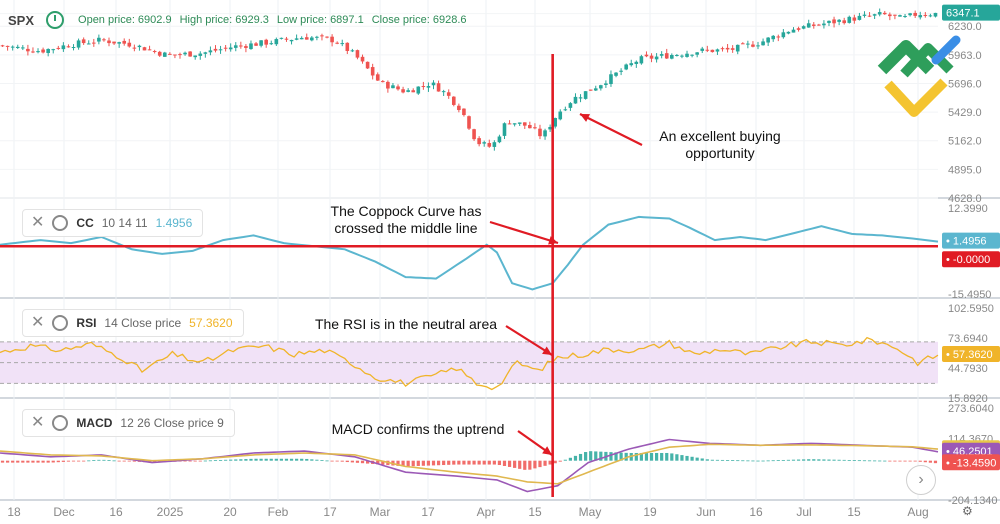 The width and height of the screenshot is (1000, 524). What do you see at coordinates (921, 480) in the screenshot?
I see `scroll-right-button: ›` at bounding box center [921, 480].